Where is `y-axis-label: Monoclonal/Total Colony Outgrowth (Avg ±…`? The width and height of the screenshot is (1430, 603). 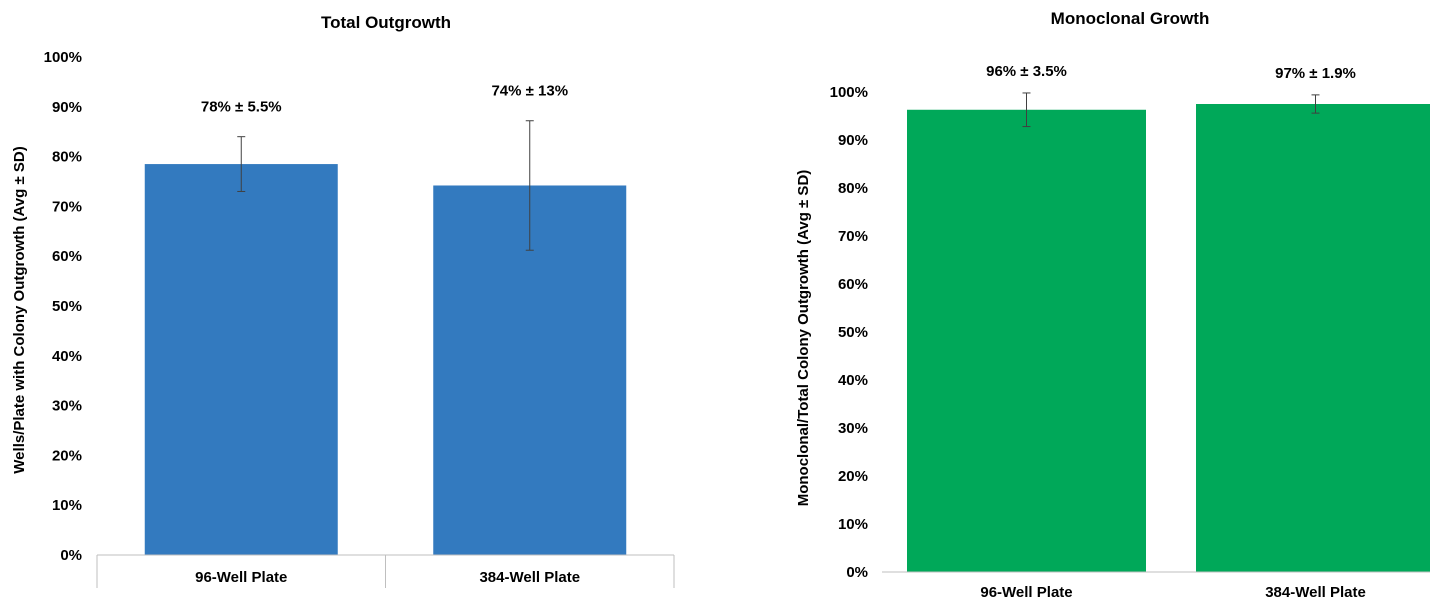 y-axis-label: Monoclonal/Total Colony Outgrowth (Avg ±… is located at coordinates (803, 338).